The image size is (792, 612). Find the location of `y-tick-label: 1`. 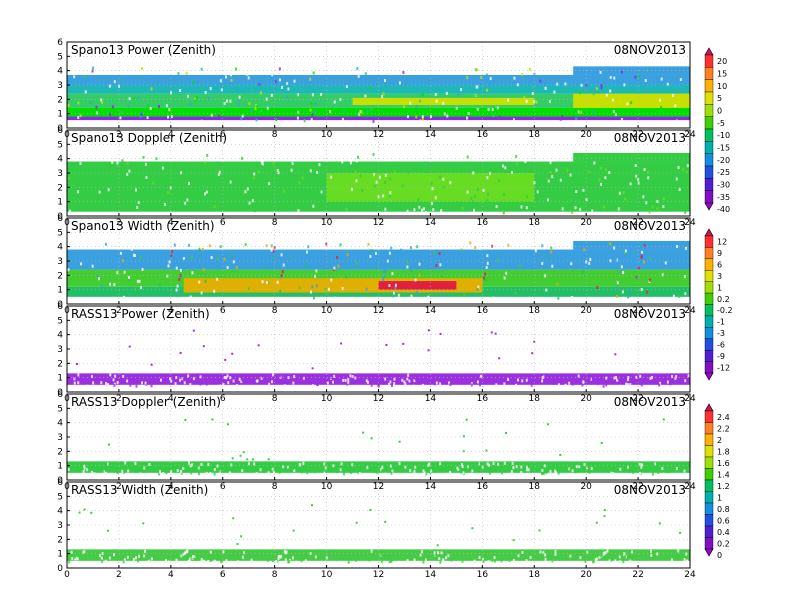

y-tick-label: 1 is located at coordinates (60, 203).